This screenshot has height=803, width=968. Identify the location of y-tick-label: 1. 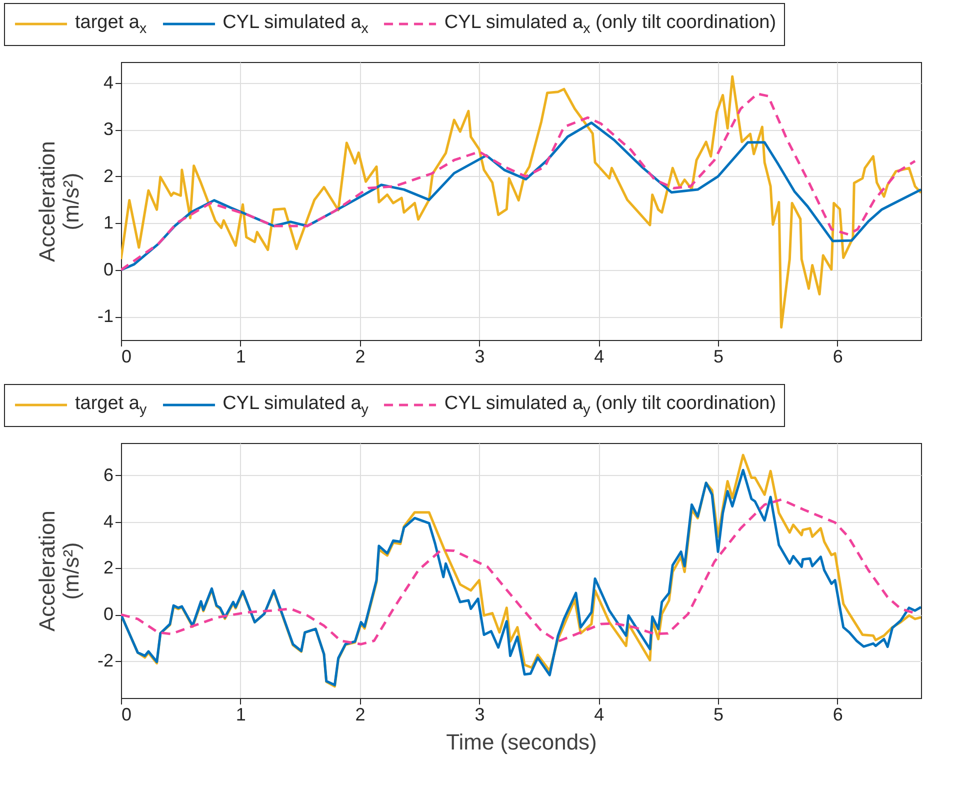
(108, 222).